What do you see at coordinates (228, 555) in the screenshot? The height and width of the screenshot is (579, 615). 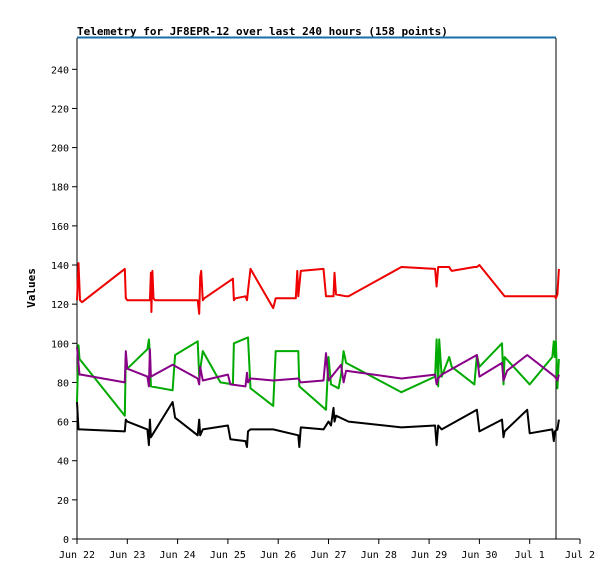 I see `x-tick-label: Jun 25` at bounding box center [228, 555].